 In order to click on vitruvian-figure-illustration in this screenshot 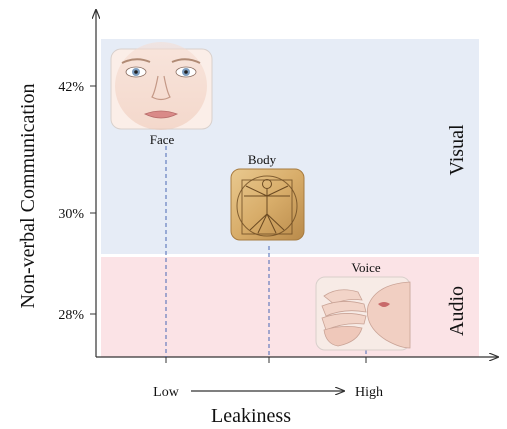, I will do `click(267, 206)`.